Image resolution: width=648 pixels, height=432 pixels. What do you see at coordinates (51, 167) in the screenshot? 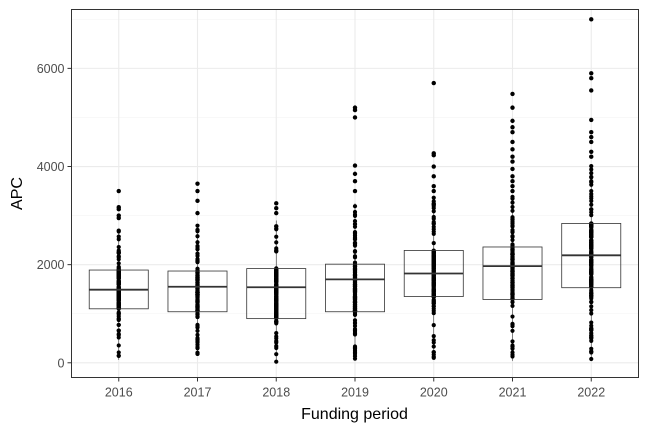
I see `y-tick-label: 4000` at bounding box center [51, 167].